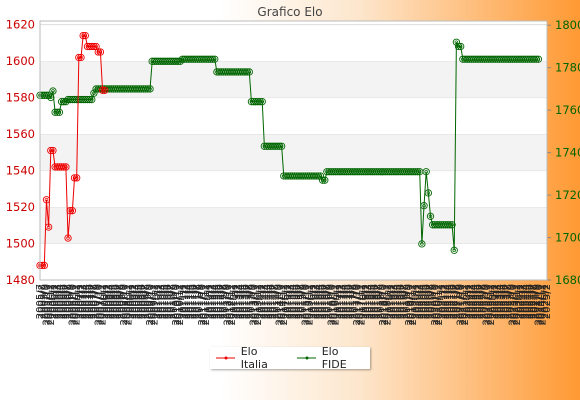  What do you see at coordinates (85, 301) in the screenshot?
I see `x-tick-label: 2007/4` at bounding box center [85, 301].